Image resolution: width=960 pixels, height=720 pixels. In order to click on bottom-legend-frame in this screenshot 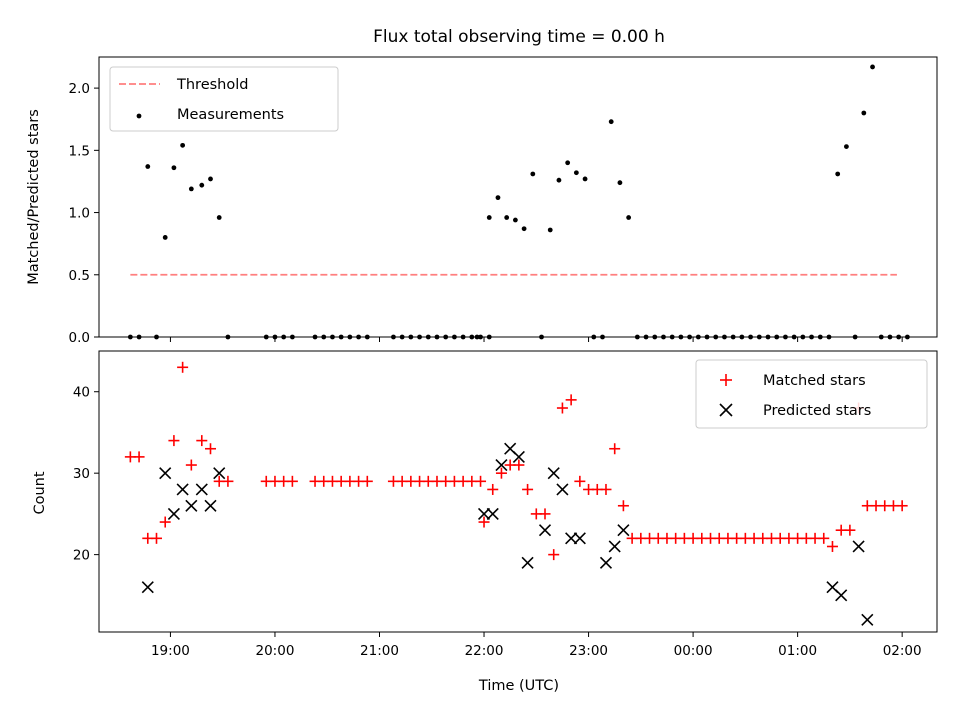, I will do `click(811, 394)`.